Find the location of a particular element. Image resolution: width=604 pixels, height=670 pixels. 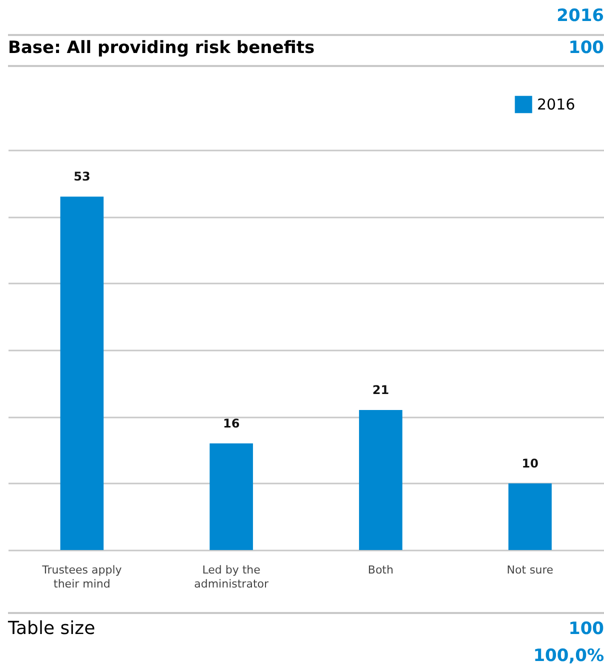

data-label: 10 is located at coordinates (530, 463).